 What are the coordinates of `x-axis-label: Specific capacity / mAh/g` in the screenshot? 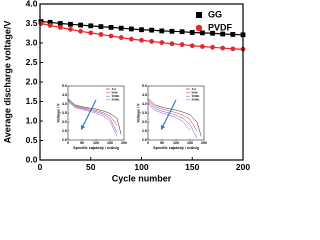 It's located at (96, 148).